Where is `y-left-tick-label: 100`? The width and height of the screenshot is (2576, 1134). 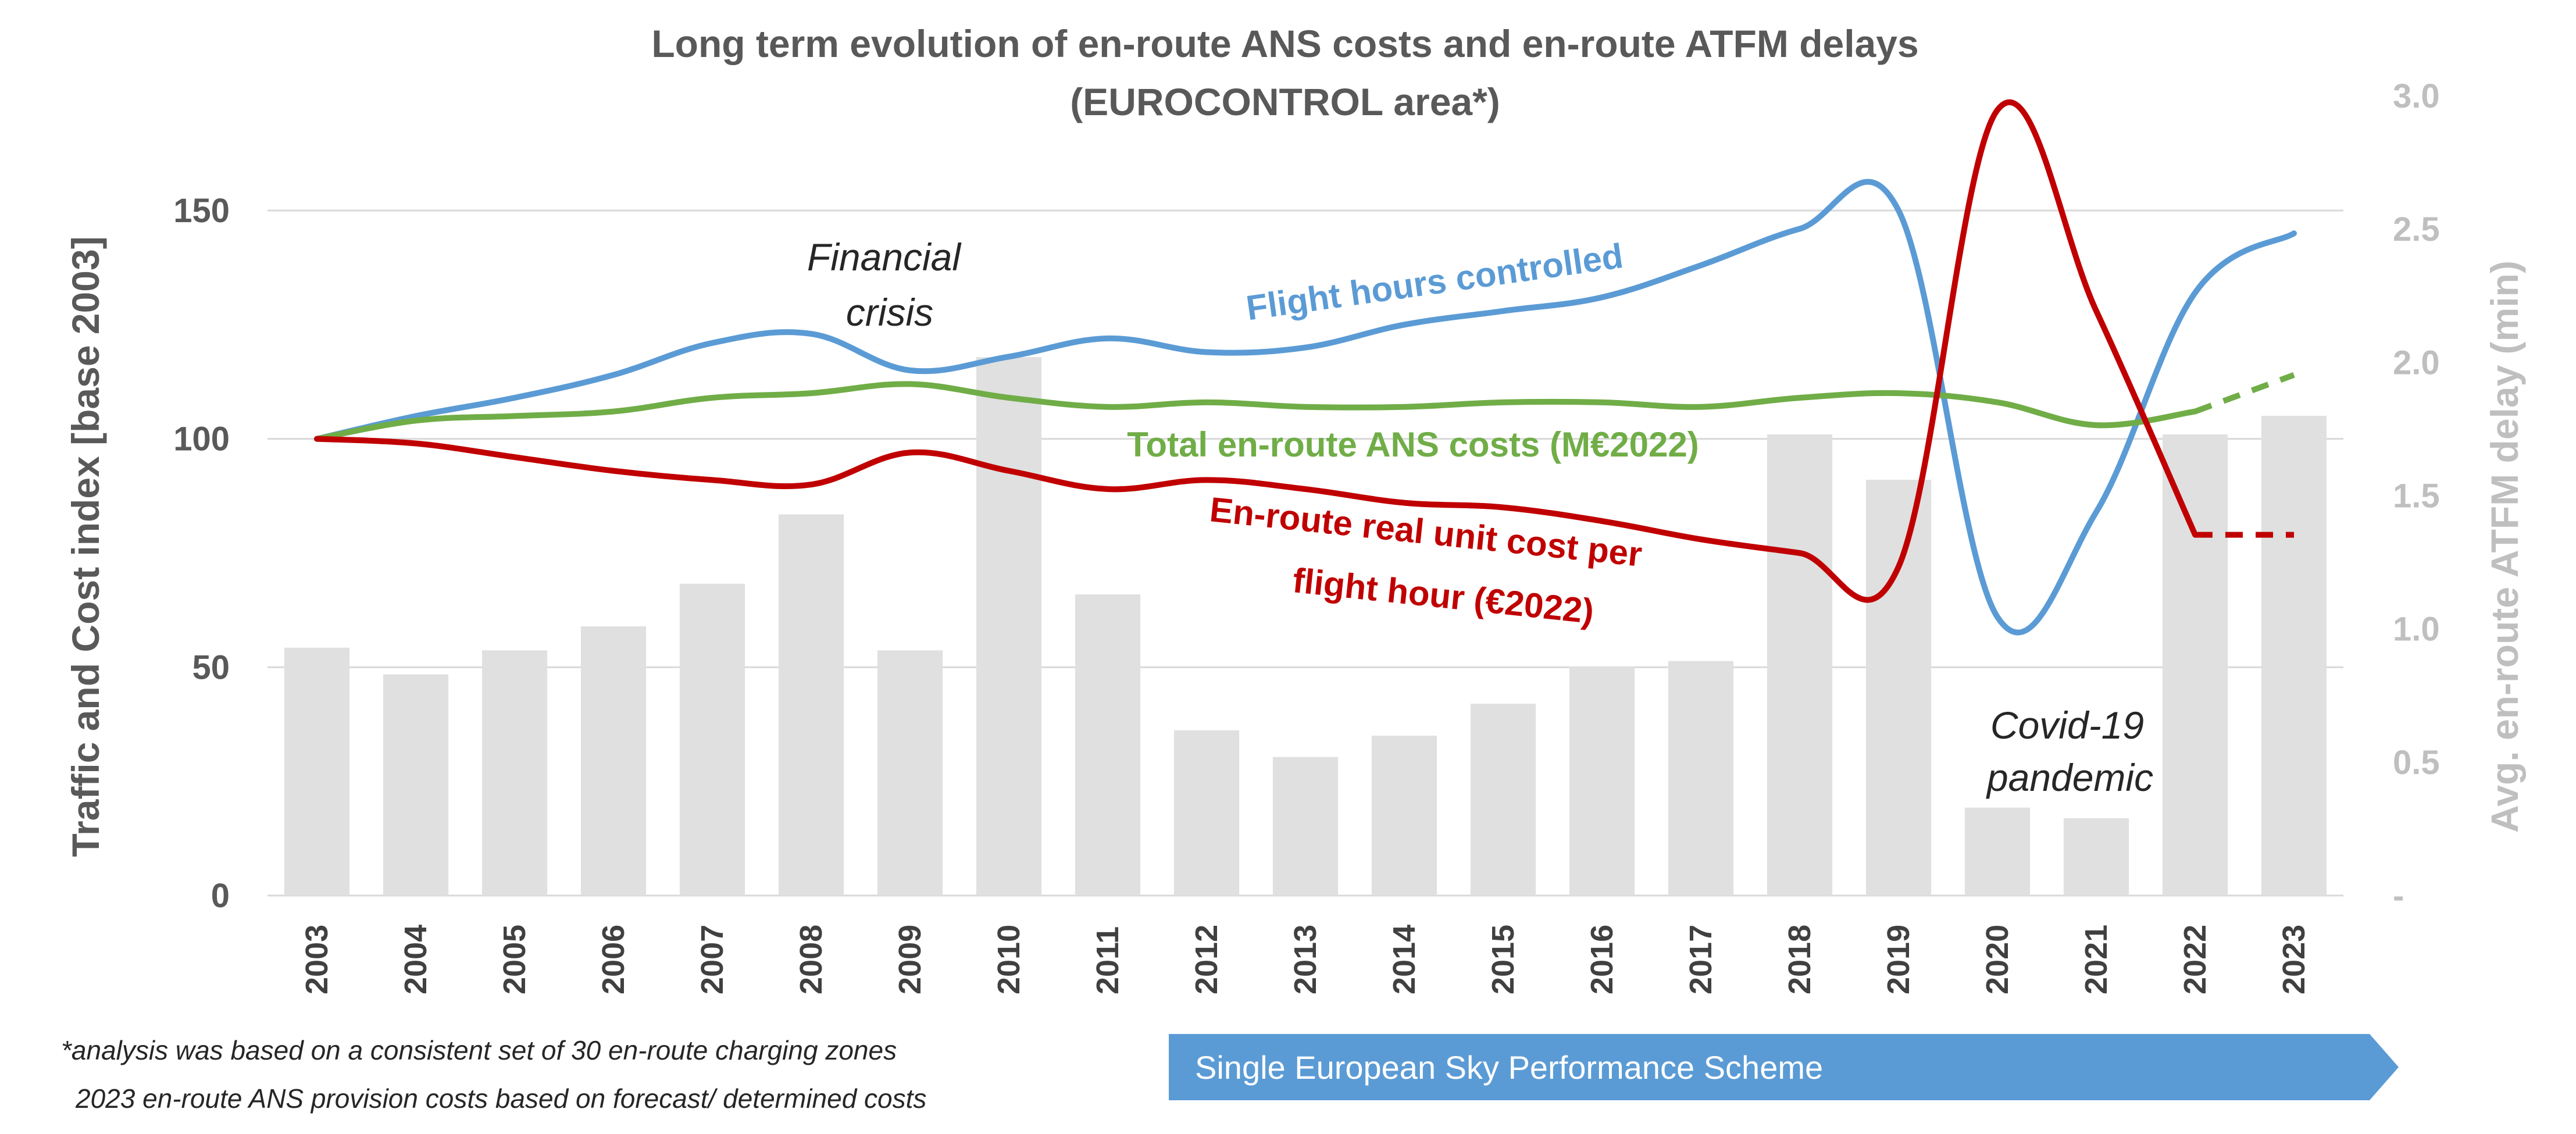 y-left-tick-label: 100 is located at coordinates (202, 439).